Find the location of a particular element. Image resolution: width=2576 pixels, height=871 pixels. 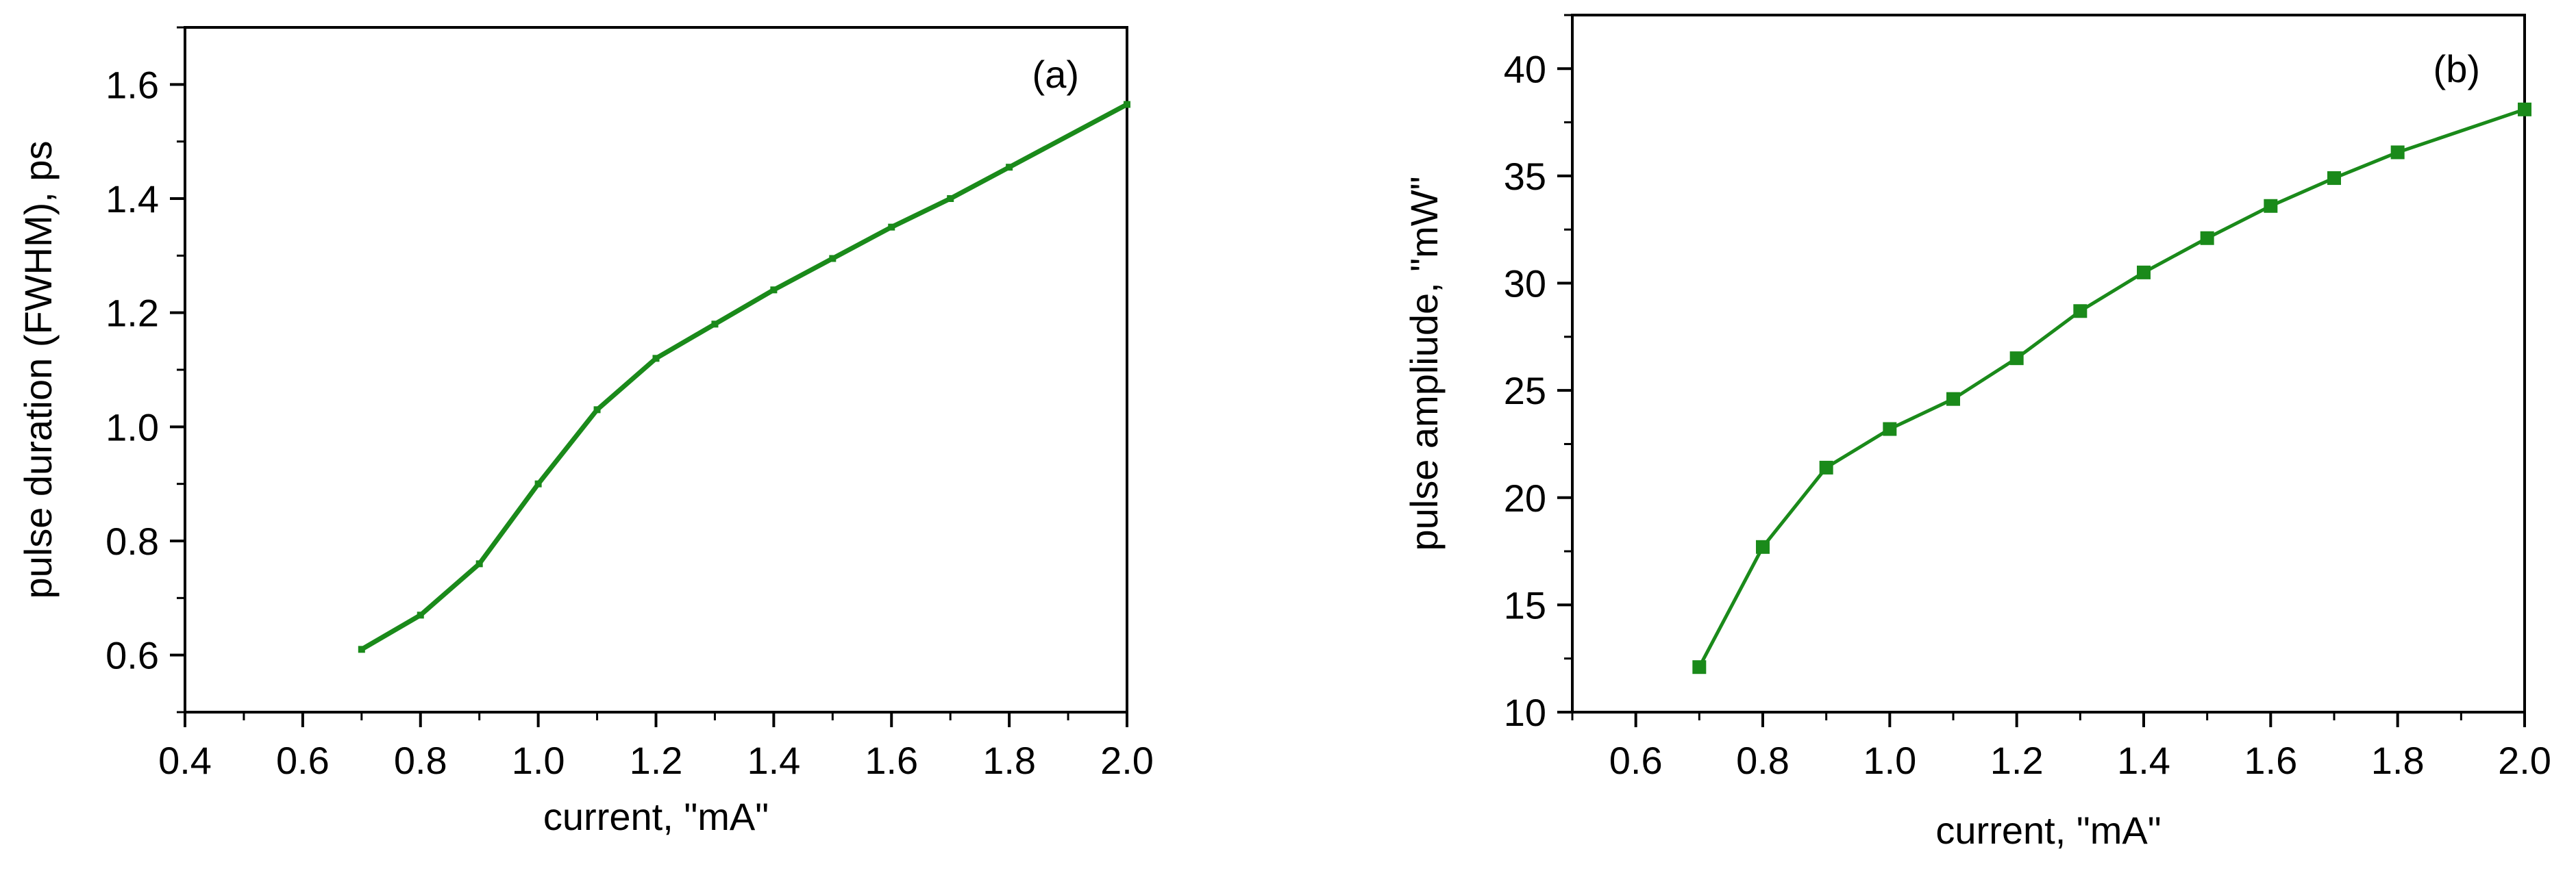

panel-b-y-tick-label: 40 is located at coordinates (1525, 68).